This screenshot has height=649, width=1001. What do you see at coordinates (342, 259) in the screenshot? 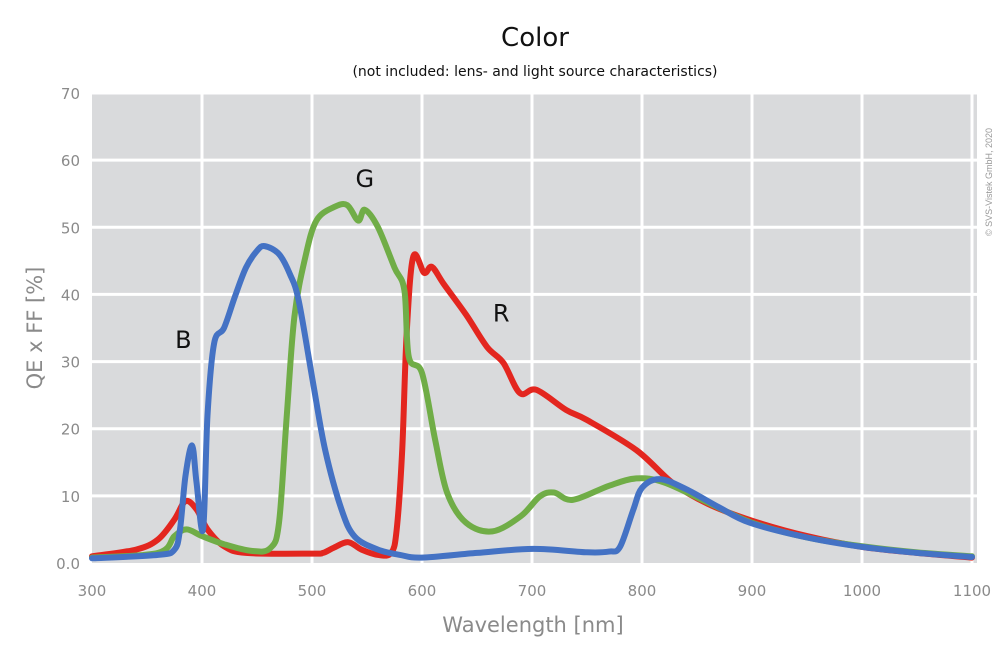
I see `series-annotations: B G R` at bounding box center [342, 259].